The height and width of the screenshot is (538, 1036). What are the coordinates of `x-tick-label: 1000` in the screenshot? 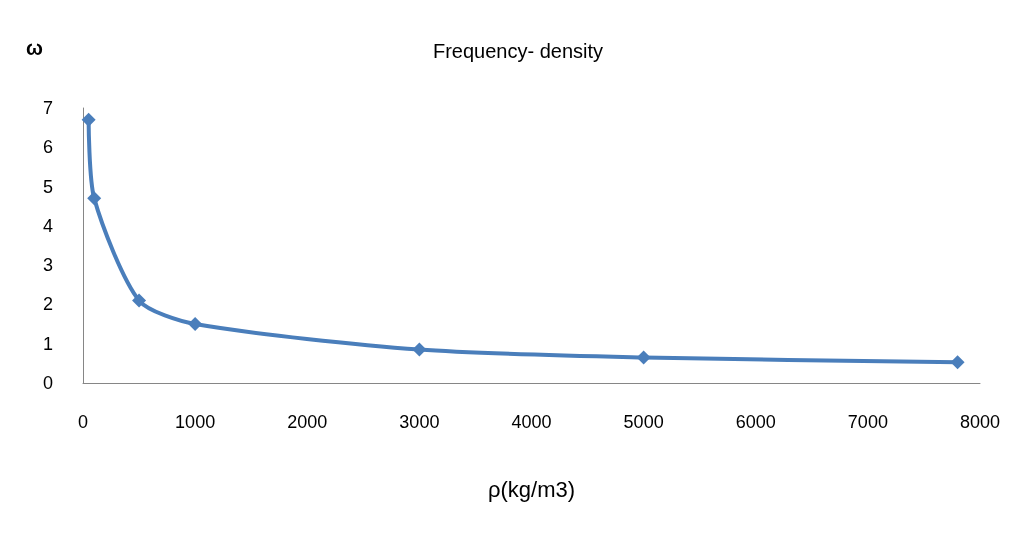 It's located at (195, 422).